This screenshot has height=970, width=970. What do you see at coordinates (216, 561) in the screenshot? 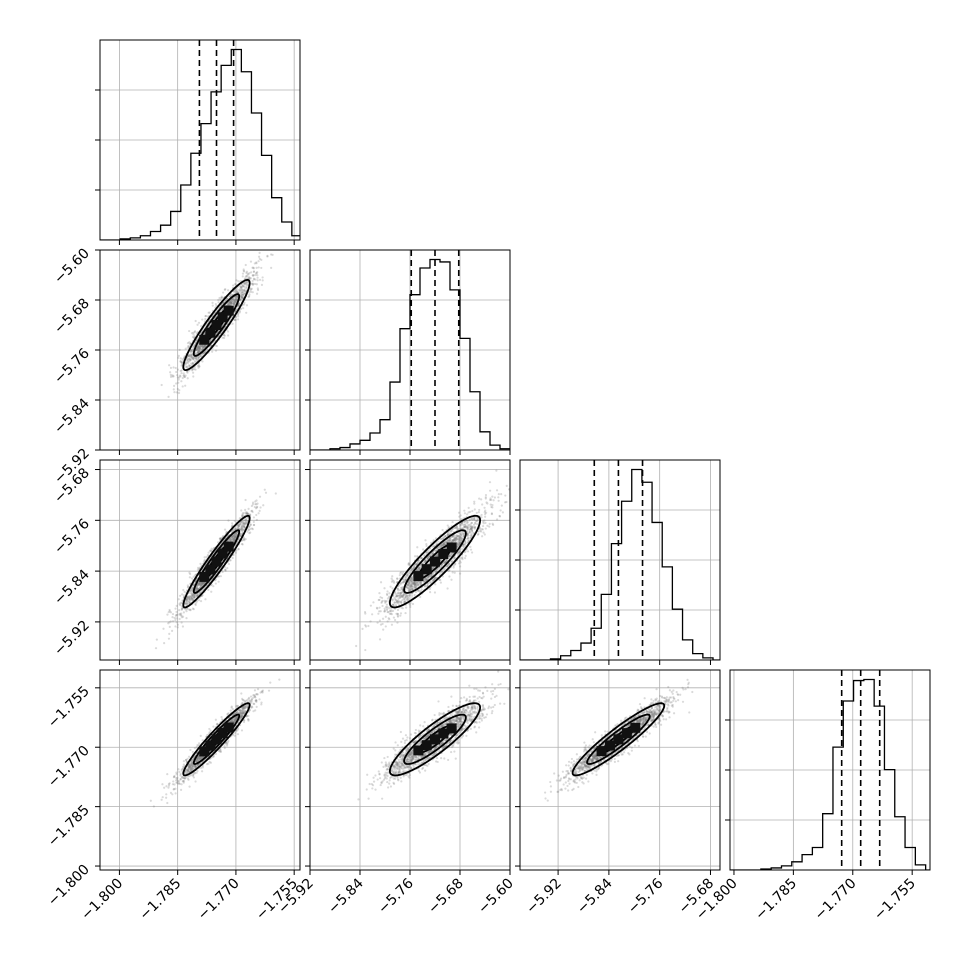
I see `density-contour` at bounding box center [216, 561].